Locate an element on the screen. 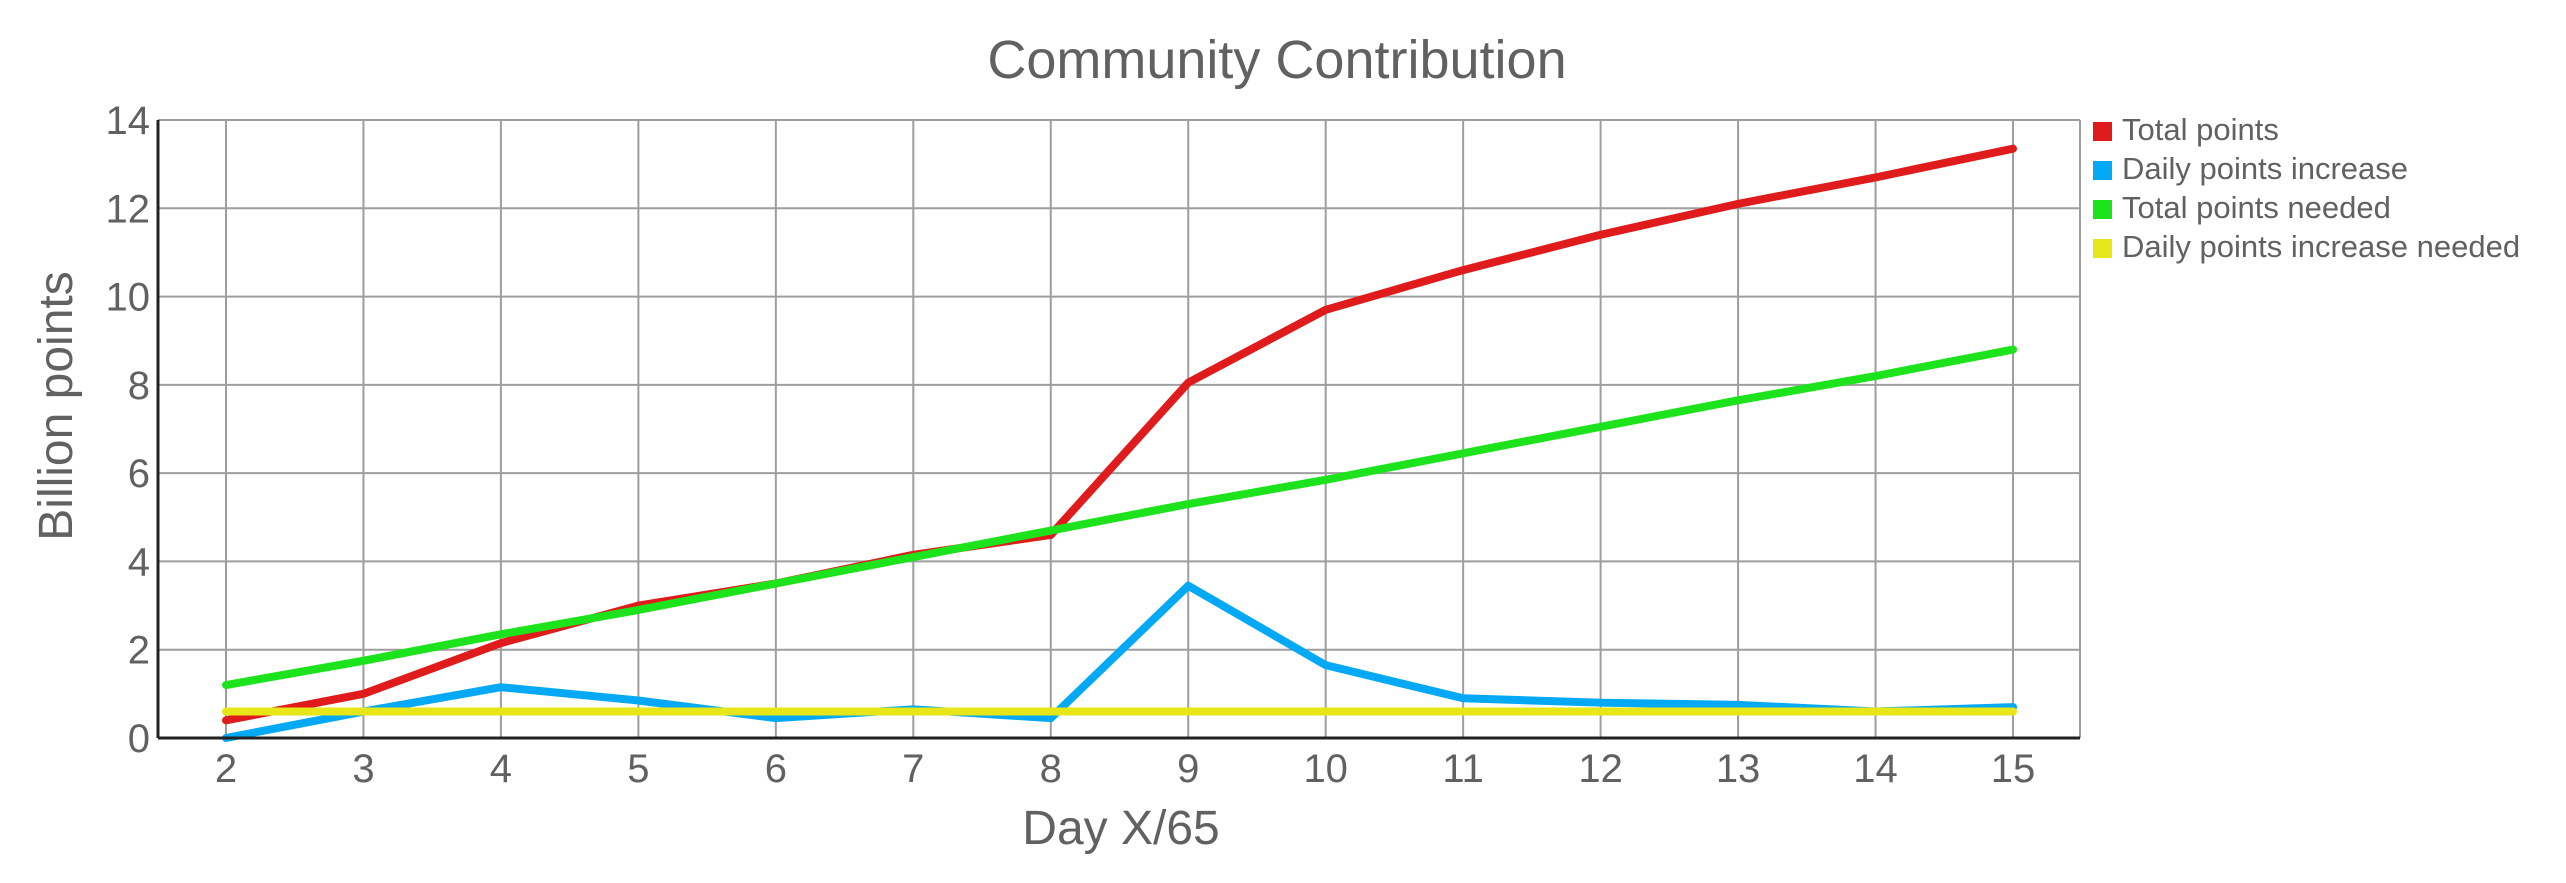  x-tick-label: 14 is located at coordinates (1875, 769).